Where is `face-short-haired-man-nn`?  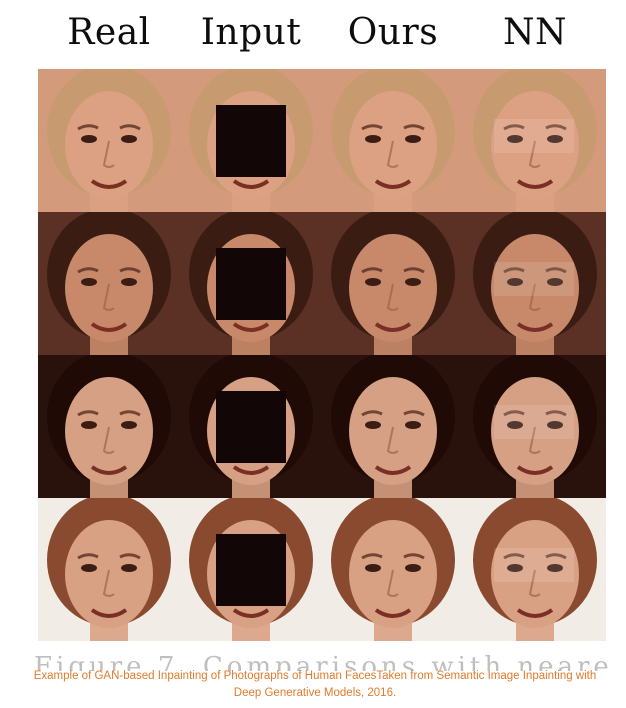
face-short-haired-man-nn is located at coordinates (535, 283).